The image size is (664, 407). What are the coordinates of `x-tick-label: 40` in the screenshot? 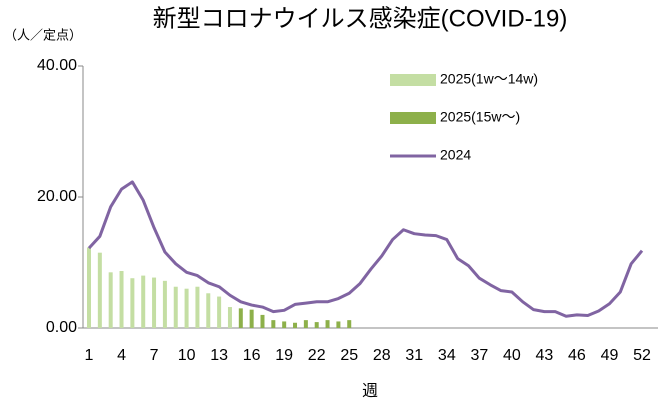 It's located at (512, 355).